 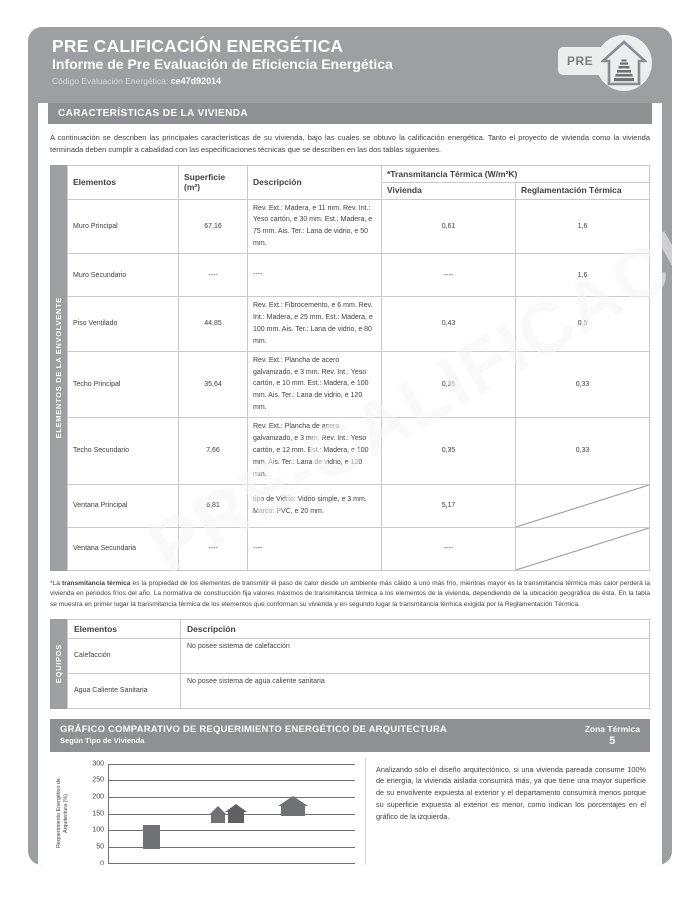 I want to click on evaluation-code: Código Evaluación Energética: ce47d92014, so click(x=362, y=81).